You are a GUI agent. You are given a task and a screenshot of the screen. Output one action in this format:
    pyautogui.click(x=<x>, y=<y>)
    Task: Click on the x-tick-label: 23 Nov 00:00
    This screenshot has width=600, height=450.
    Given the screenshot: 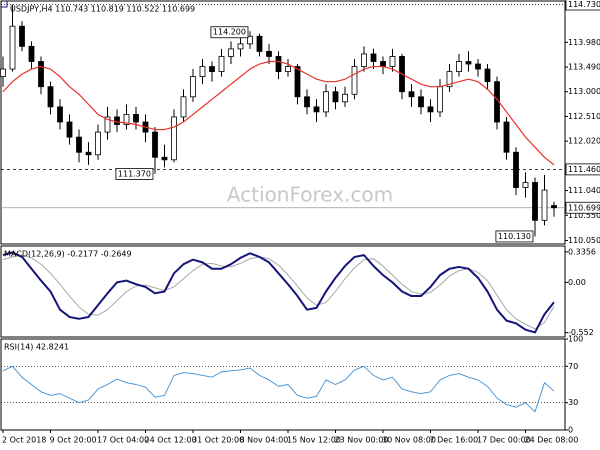 What is the action you would take?
    pyautogui.click(x=362, y=440)
    